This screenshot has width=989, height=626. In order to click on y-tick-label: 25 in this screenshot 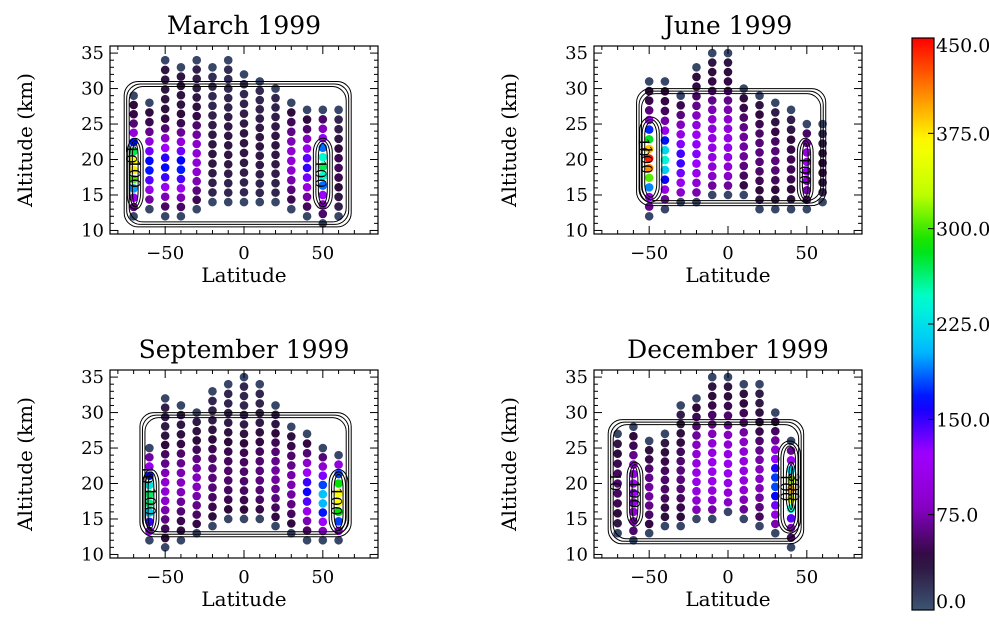, I will do `click(576, 124)`.